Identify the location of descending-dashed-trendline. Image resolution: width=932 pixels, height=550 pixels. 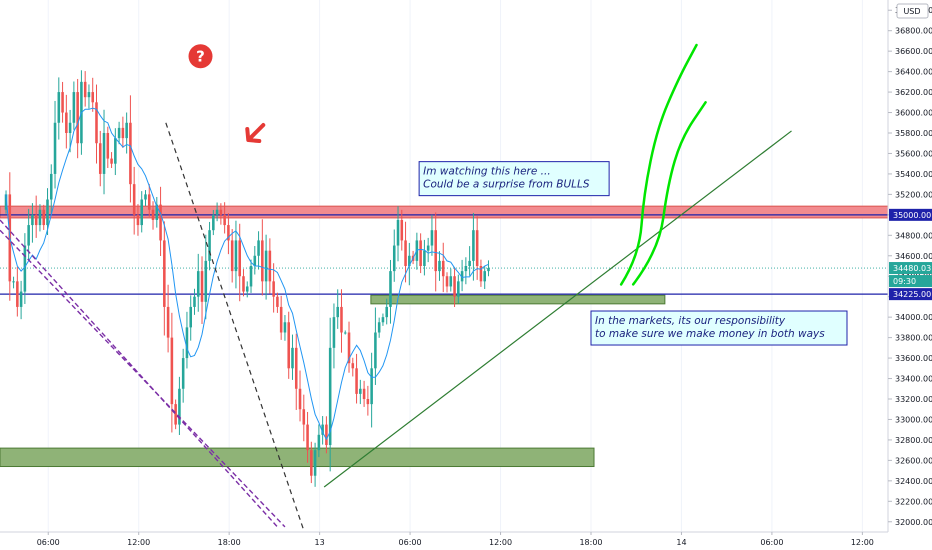
(236, 330).